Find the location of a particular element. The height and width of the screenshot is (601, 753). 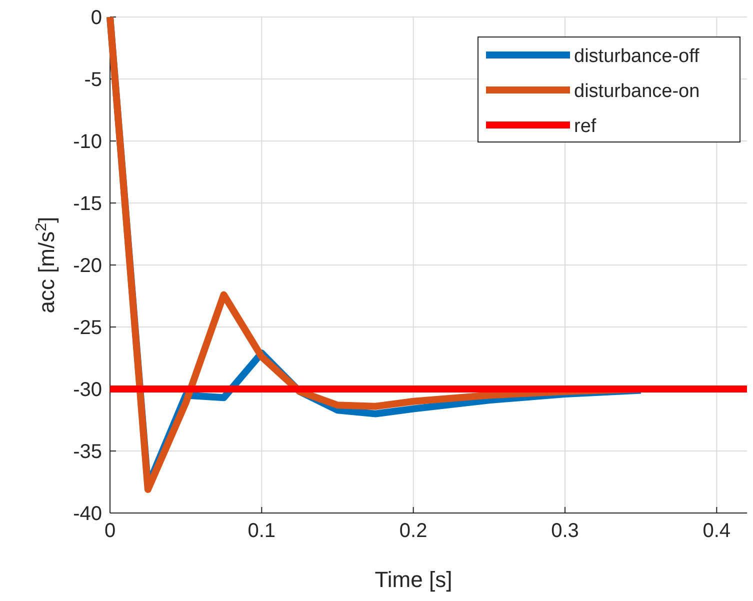

y-tick-label: -15 is located at coordinates (87, 204).